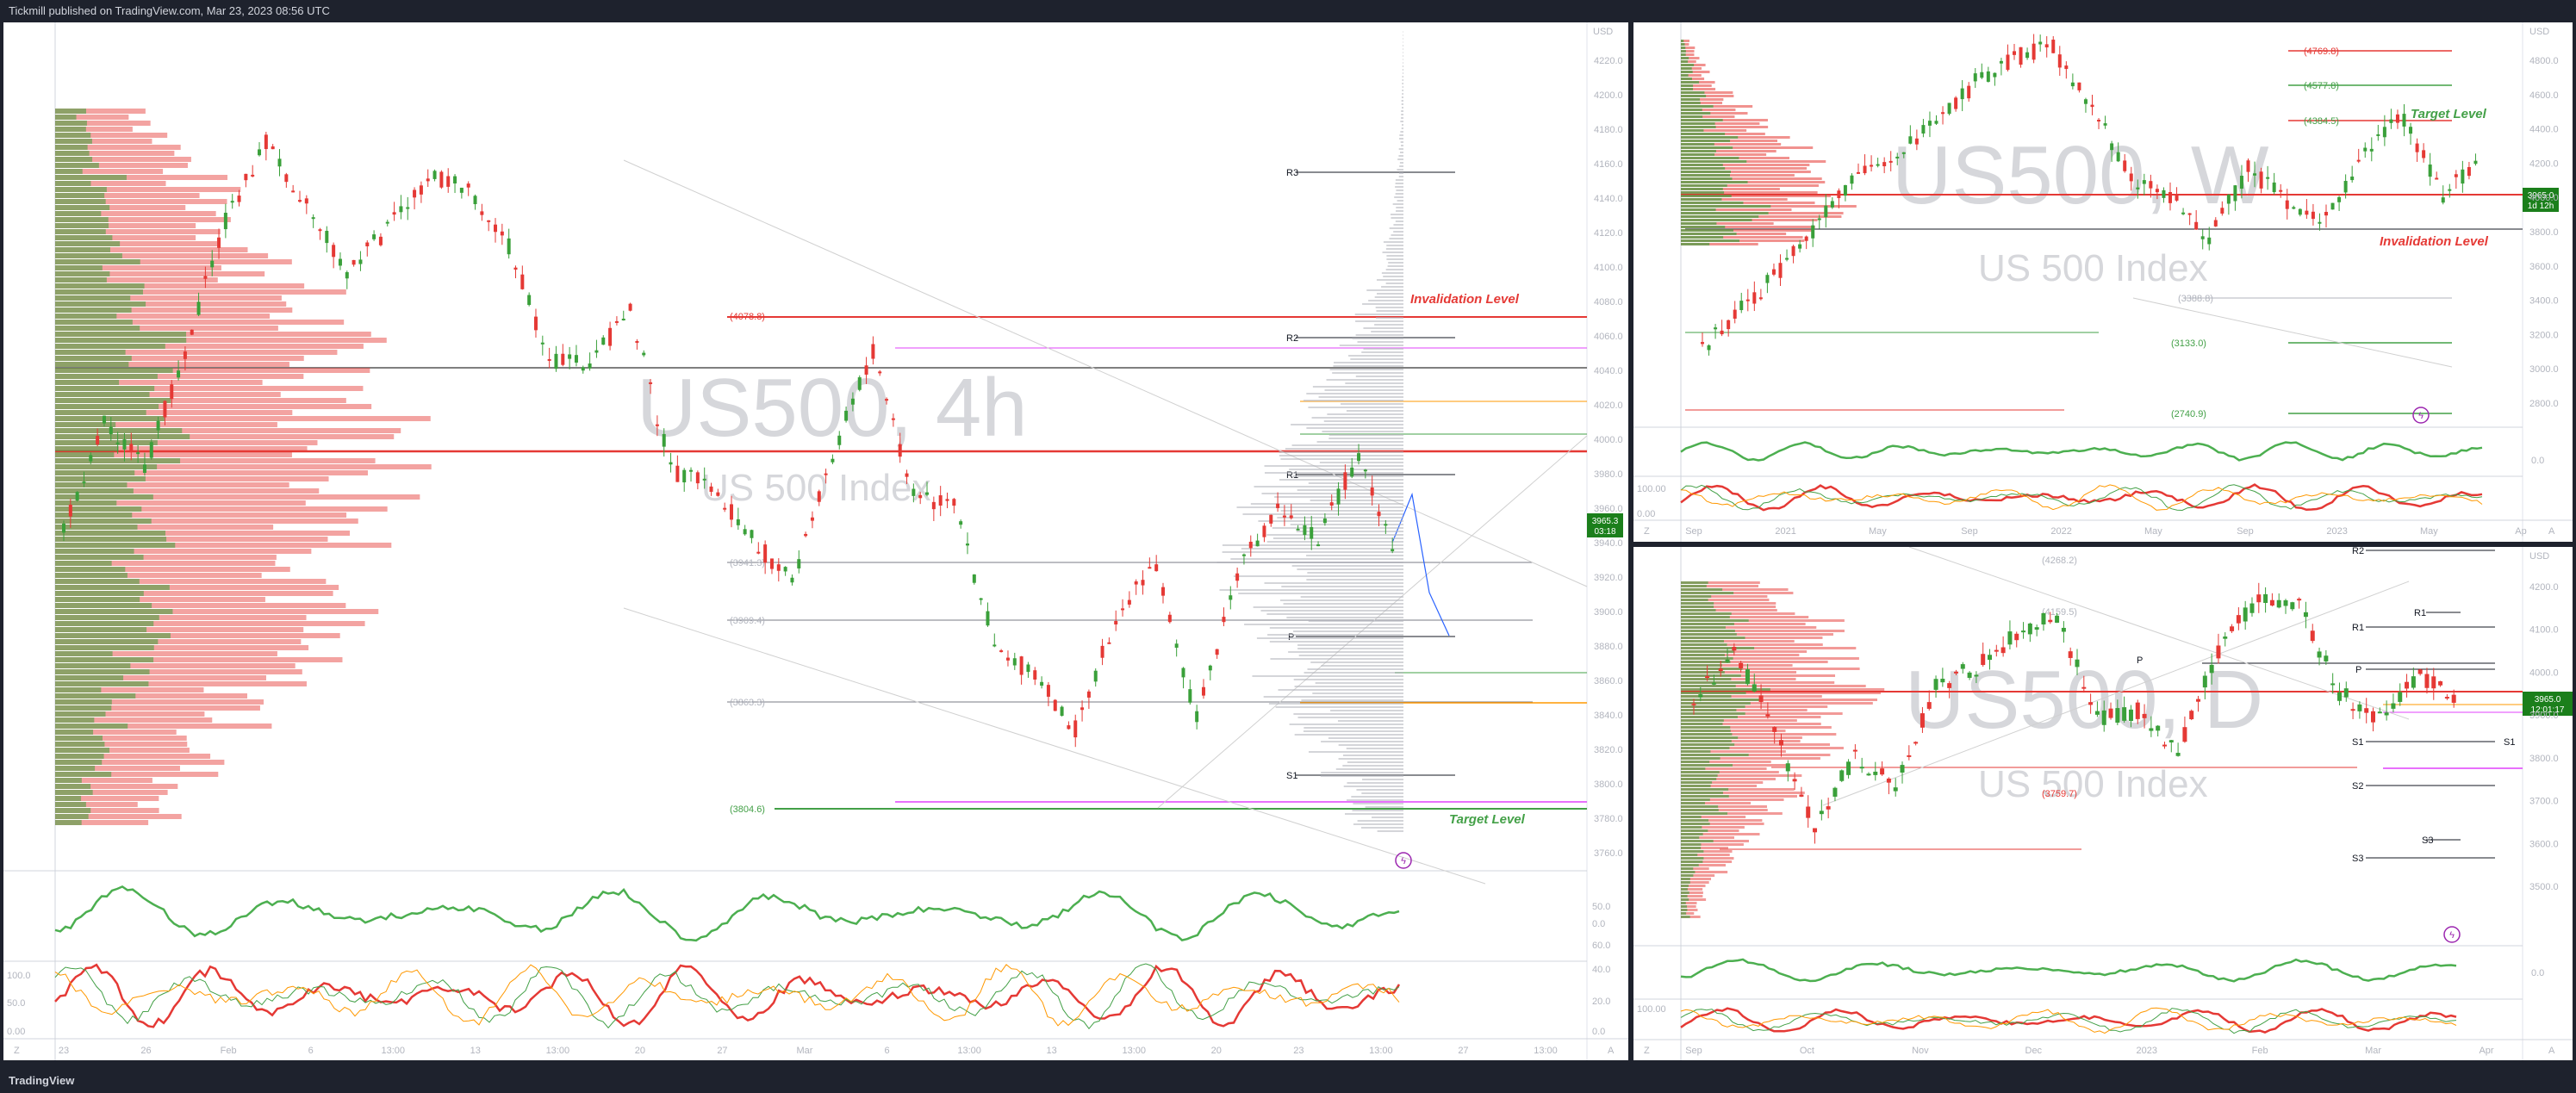 The width and height of the screenshot is (2576, 1093). I want to click on weekly-osc-100: 100.00, so click(1652, 489).